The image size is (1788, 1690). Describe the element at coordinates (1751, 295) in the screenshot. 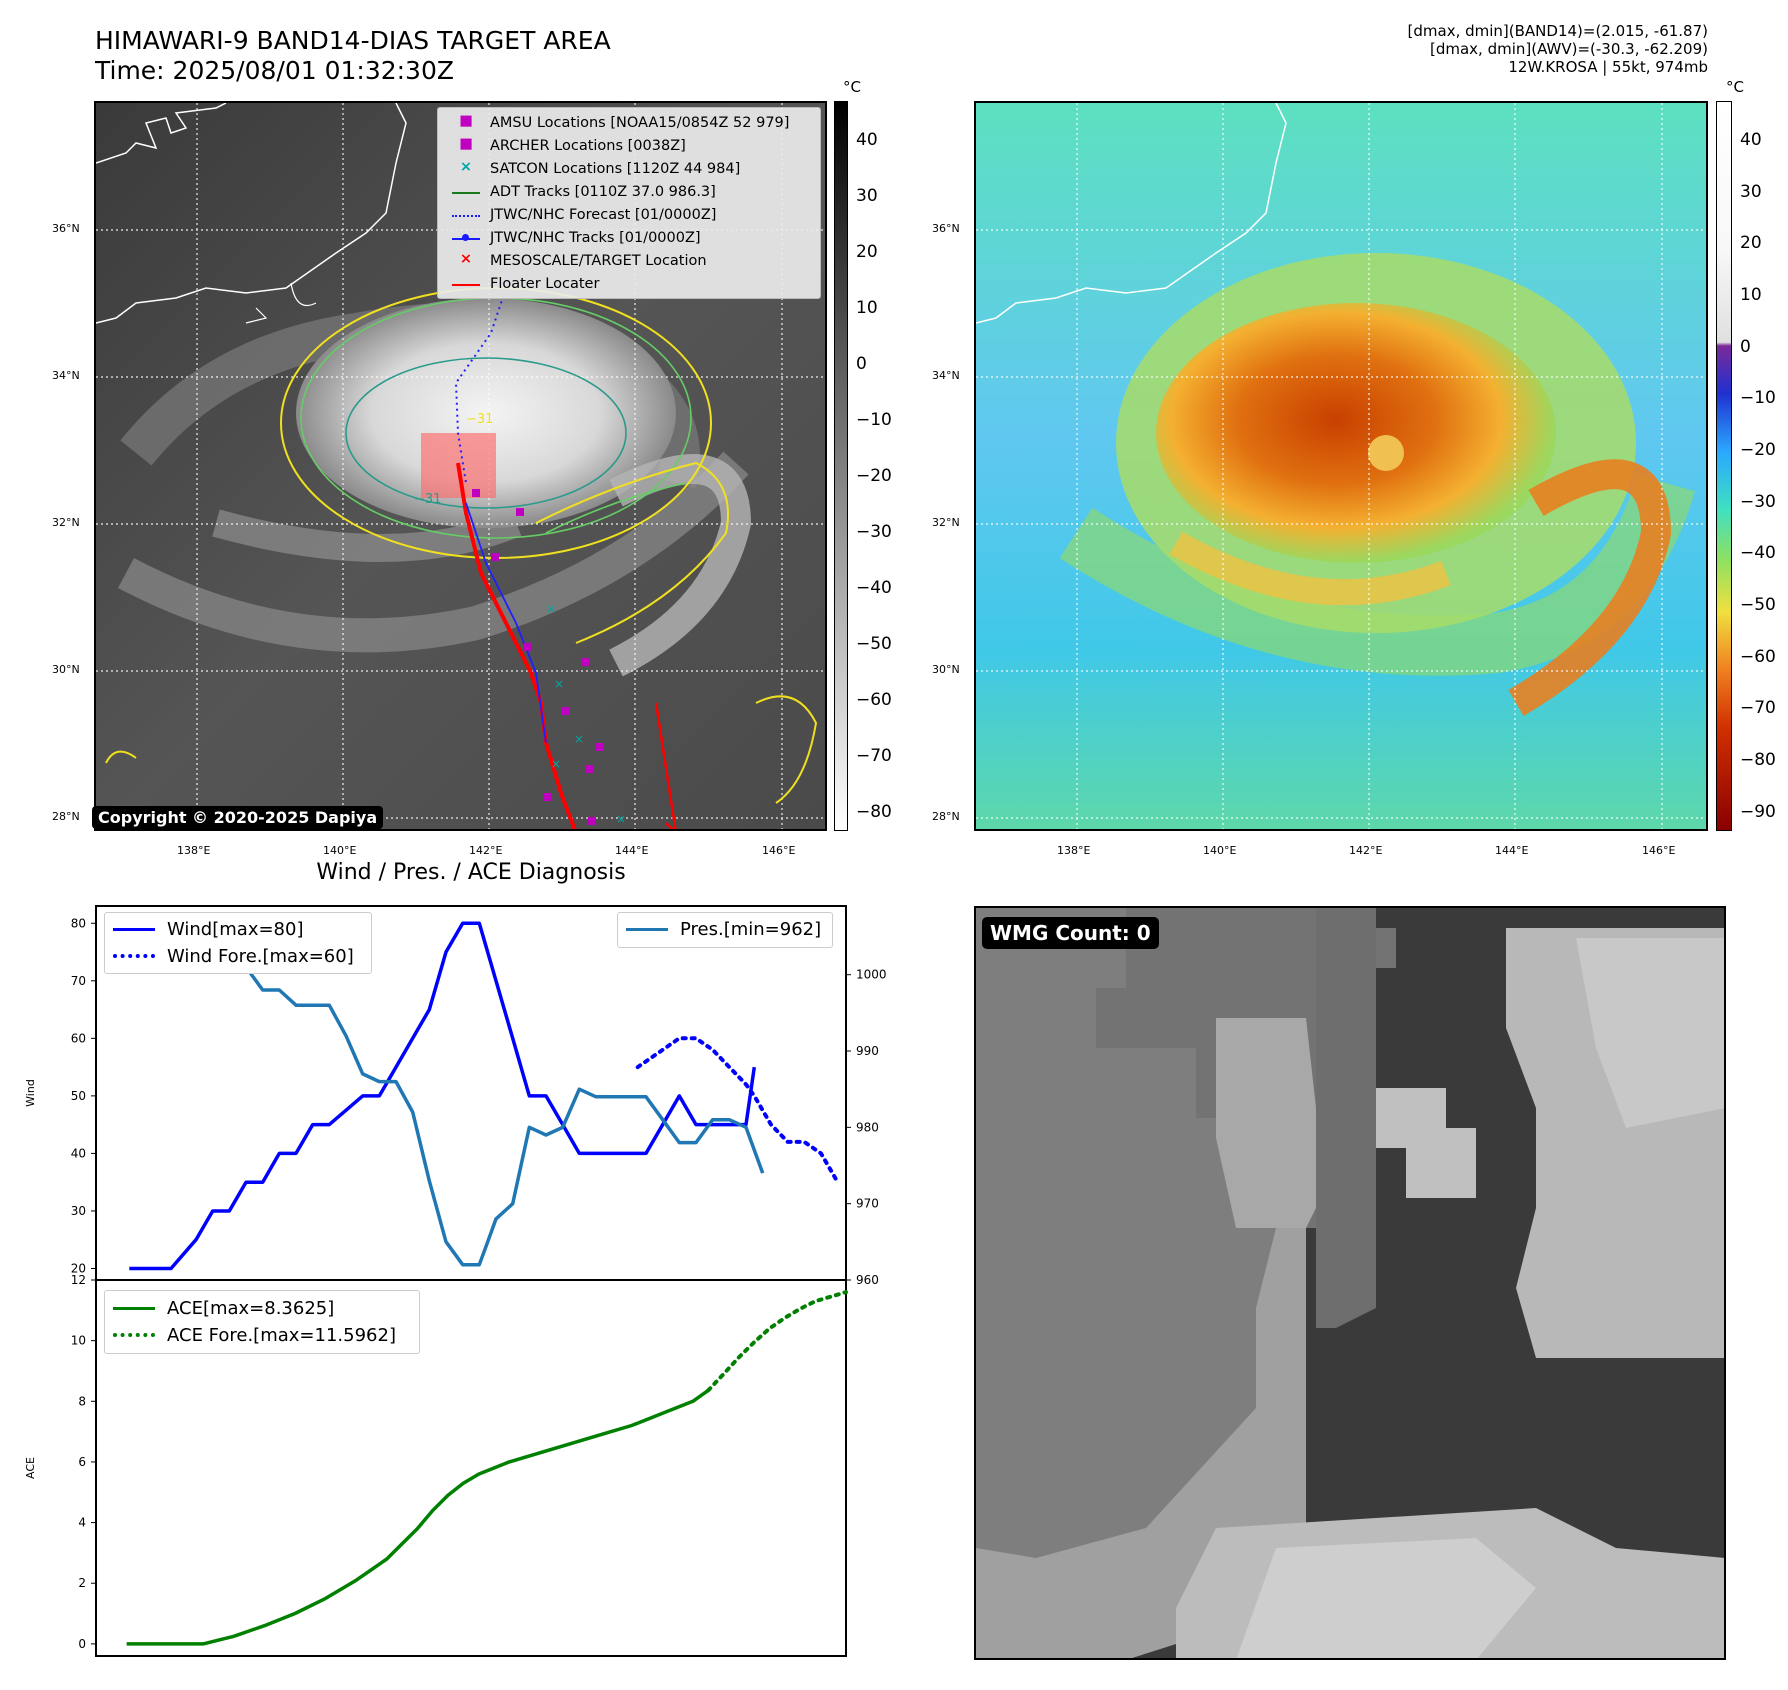

I see `awv-colorbar-tick-label: 10` at that location.